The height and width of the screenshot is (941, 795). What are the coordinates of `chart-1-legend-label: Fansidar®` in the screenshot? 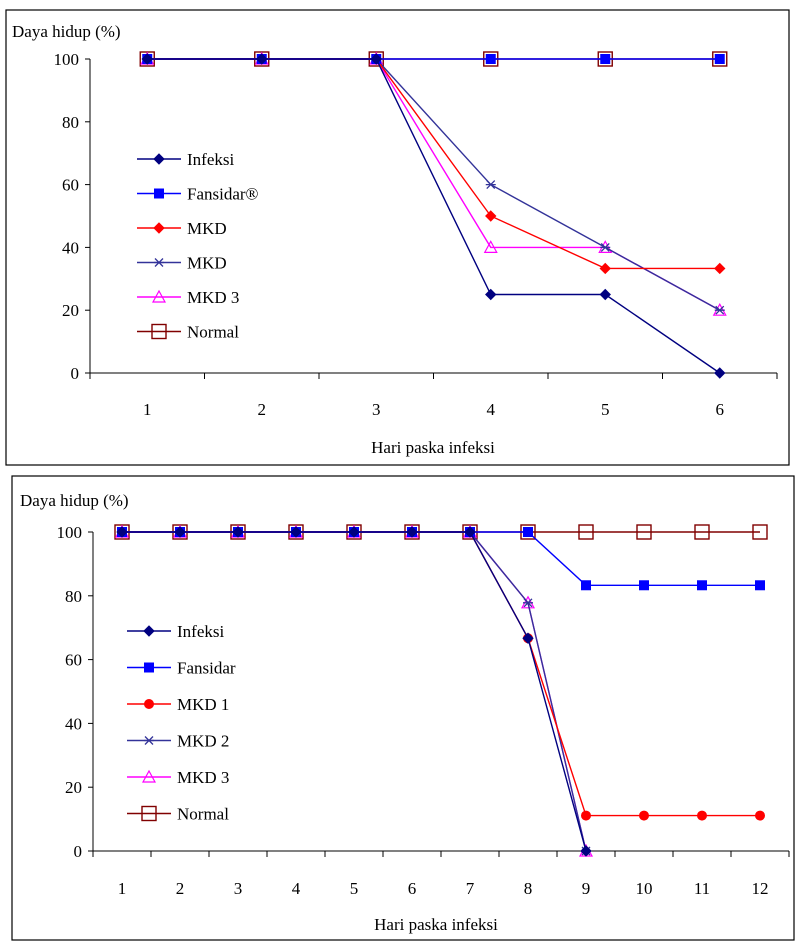 It's located at (223, 194).